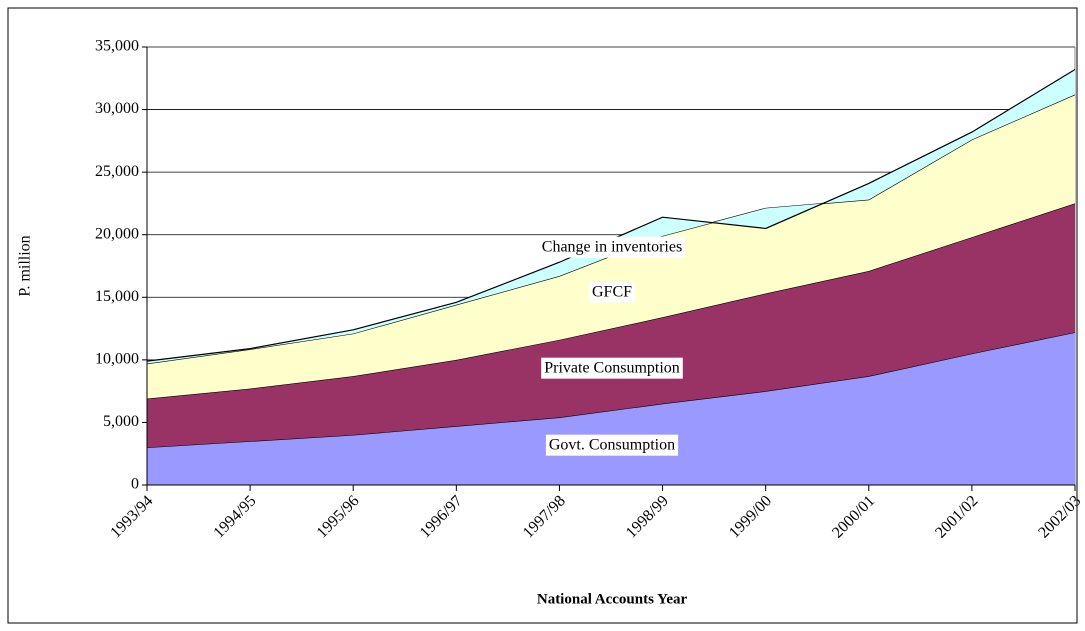  Describe the element at coordinates (117, 233) in the screenshot. I see `y-tick-label: 20,000` at that location.